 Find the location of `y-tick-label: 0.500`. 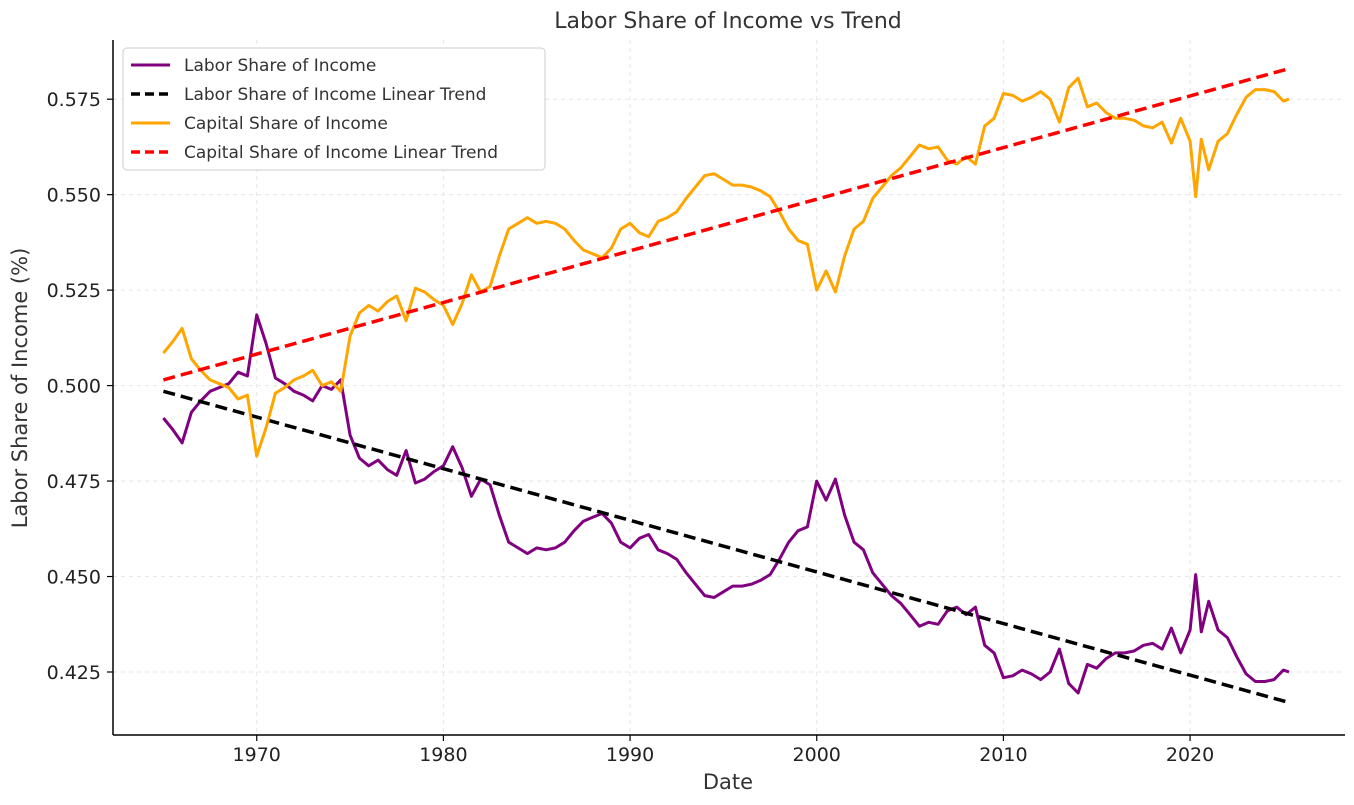

y-tick-label: 0.500 is located at coordinates (74, 387).